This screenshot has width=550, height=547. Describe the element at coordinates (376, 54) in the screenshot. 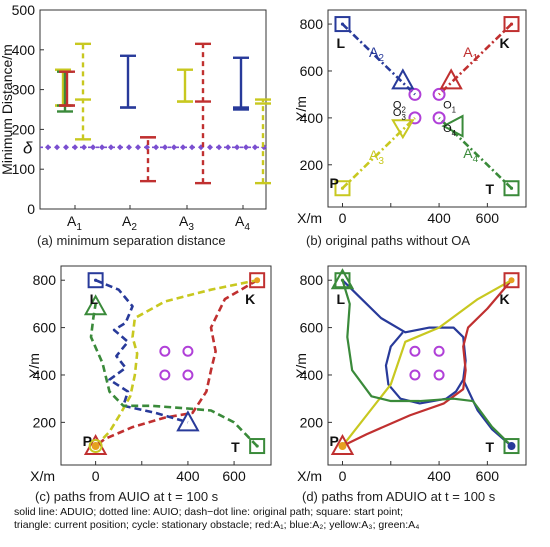

I see `agent-label-a2: A2` at that location.